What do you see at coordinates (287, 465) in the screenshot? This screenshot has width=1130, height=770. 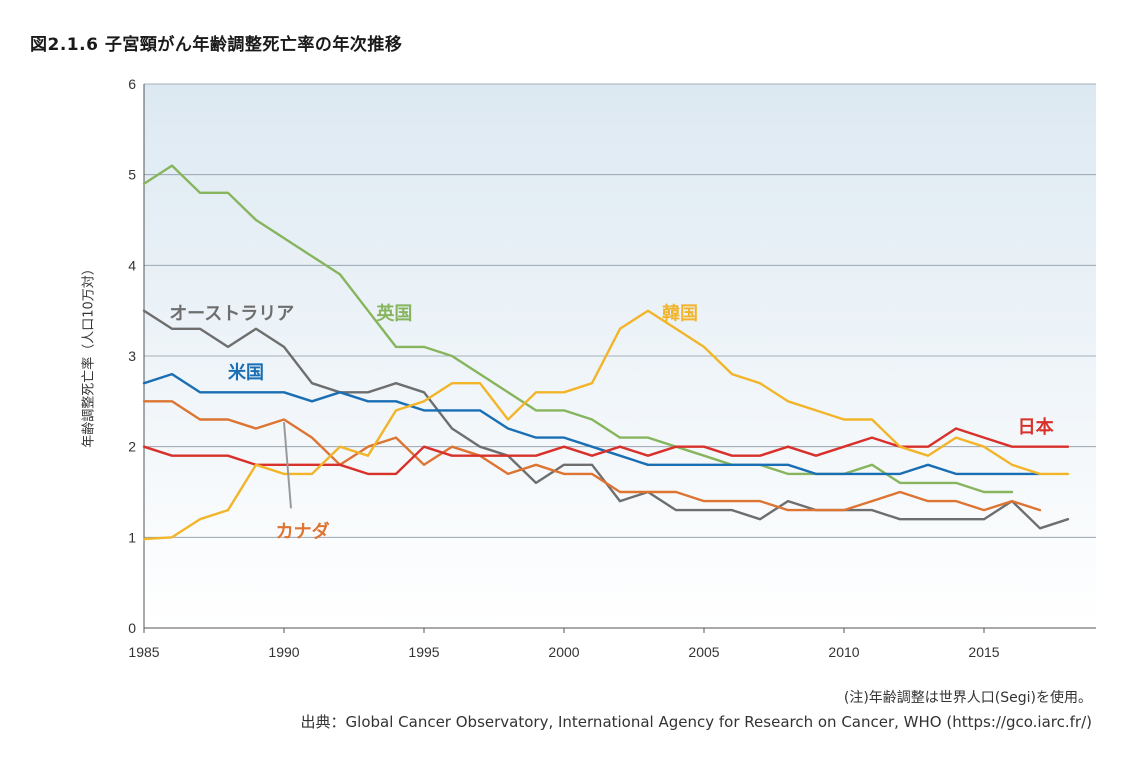 I see `label-pointer-line` at bounding box center [287, 465].